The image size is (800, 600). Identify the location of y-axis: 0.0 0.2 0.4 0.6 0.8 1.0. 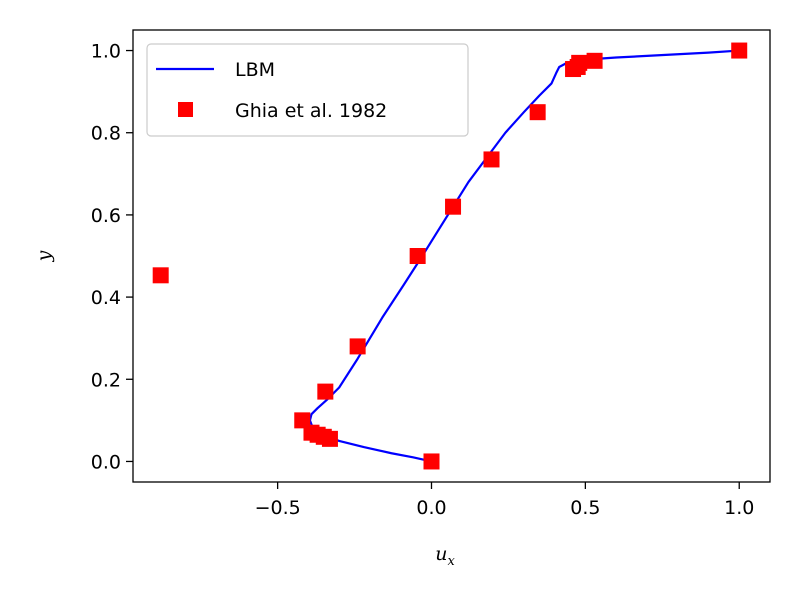
(112, 257).